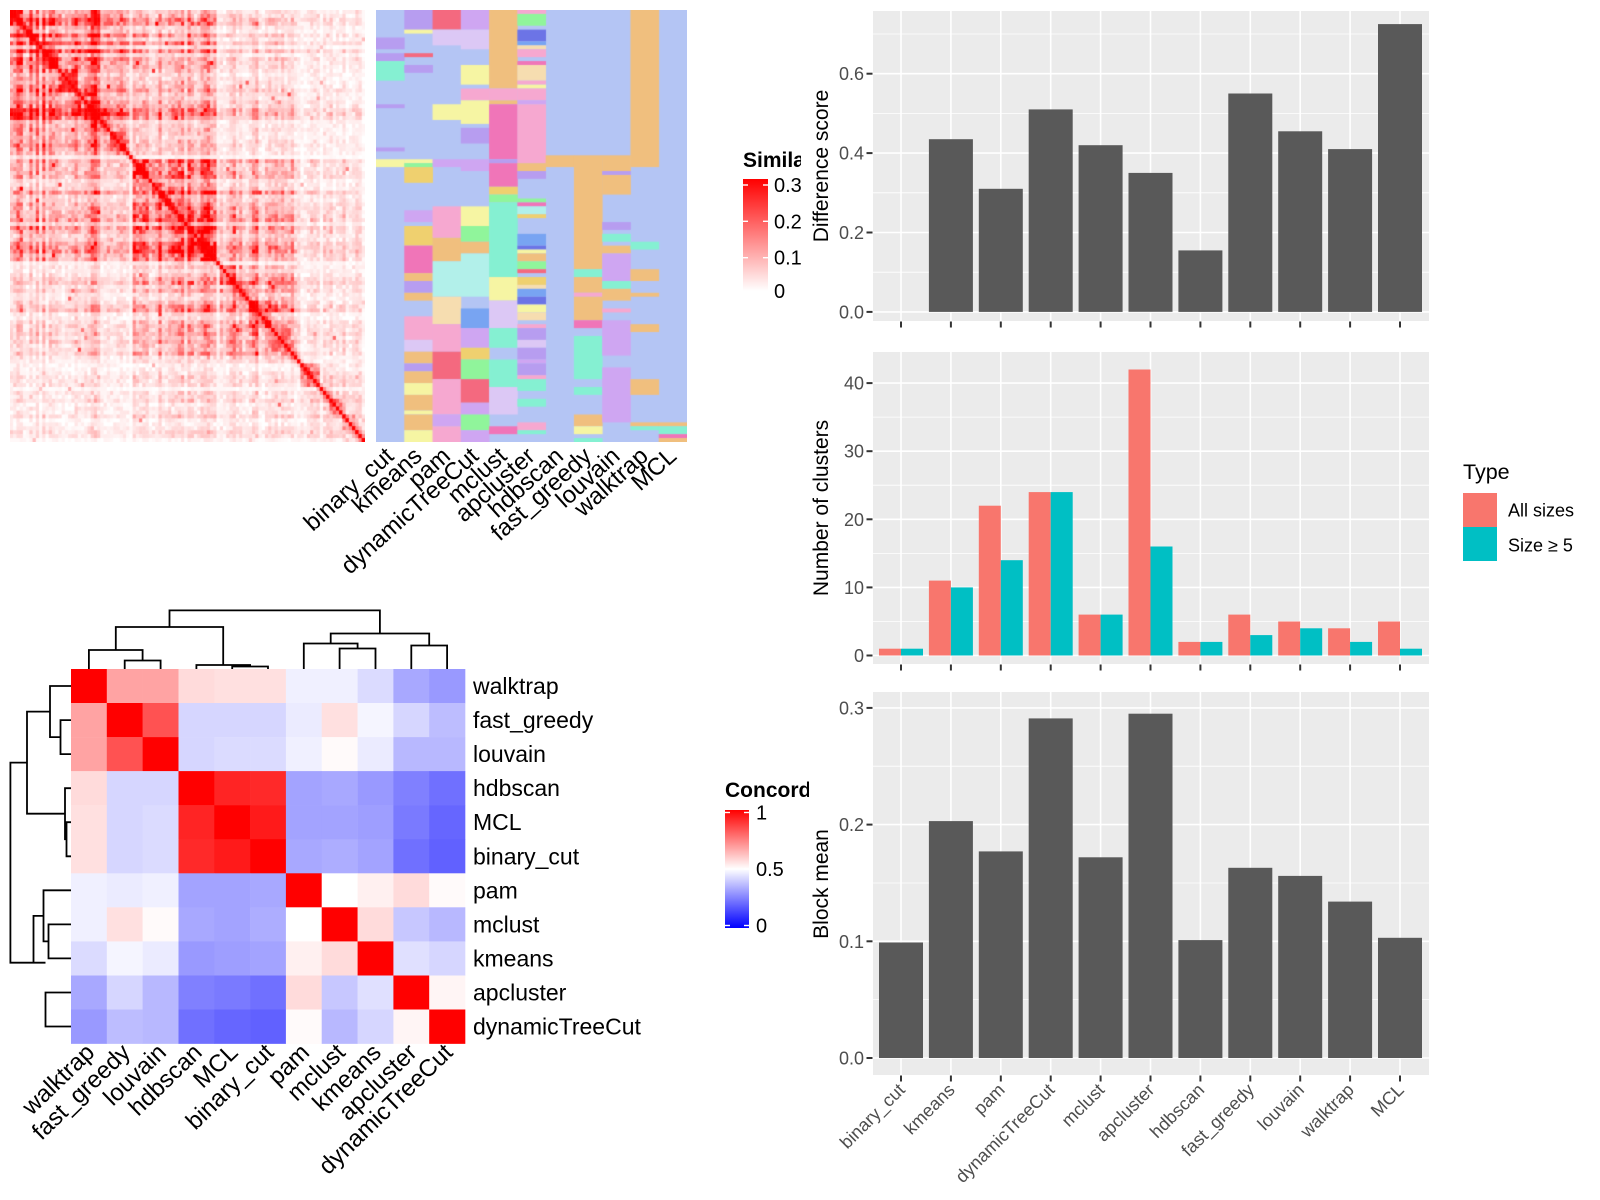 This screenshot has width=1600, height=1200. What do you see at coordinates (851, 74) in the screenshot?
I see `svg-text: 0.6` at bounding box center [851, 74].